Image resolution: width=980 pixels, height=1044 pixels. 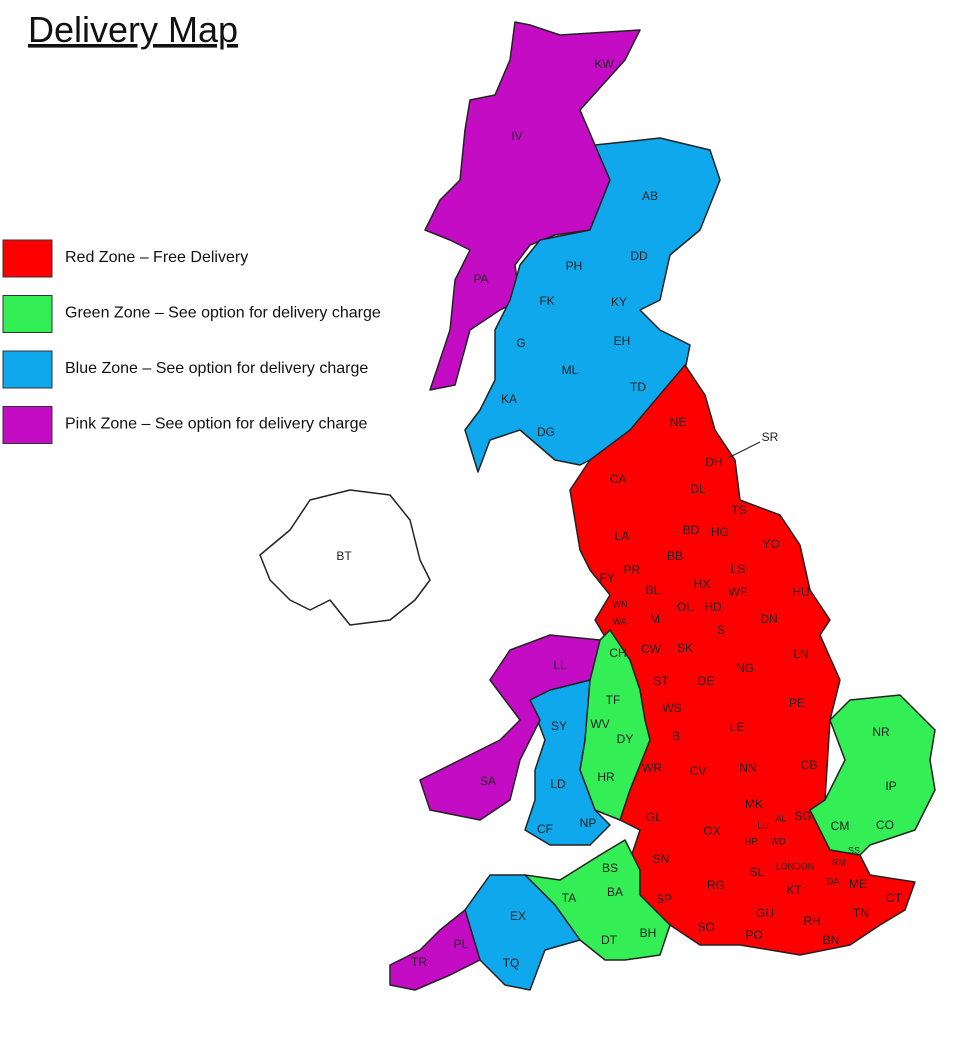 What do you see at coordinates (745, 668) in the screenshot?
I see `region-label: NG` at bounding box center [745, 668].